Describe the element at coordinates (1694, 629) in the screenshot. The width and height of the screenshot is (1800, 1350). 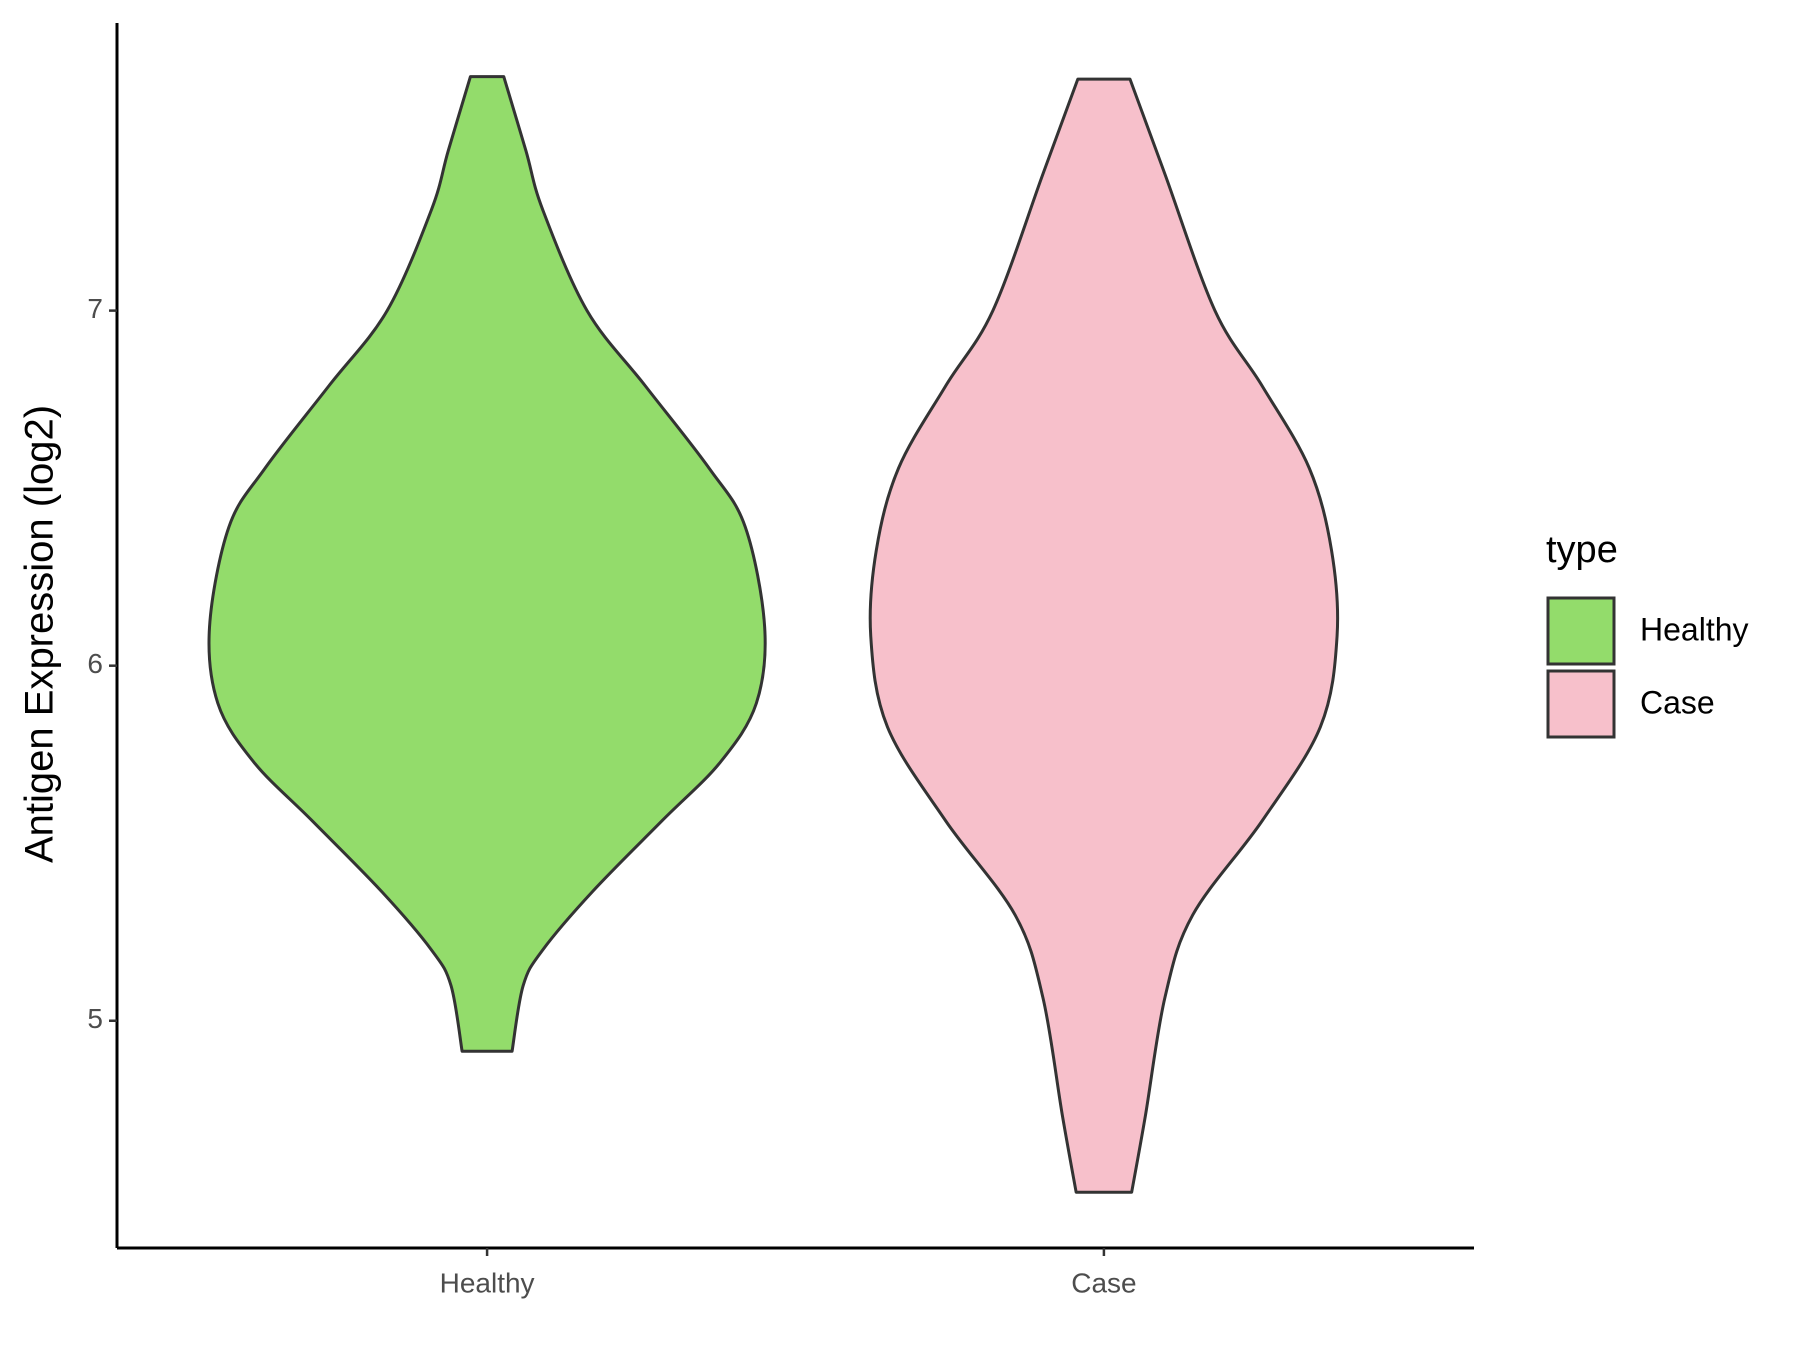
I see `legend-label: Healthy` at that location.